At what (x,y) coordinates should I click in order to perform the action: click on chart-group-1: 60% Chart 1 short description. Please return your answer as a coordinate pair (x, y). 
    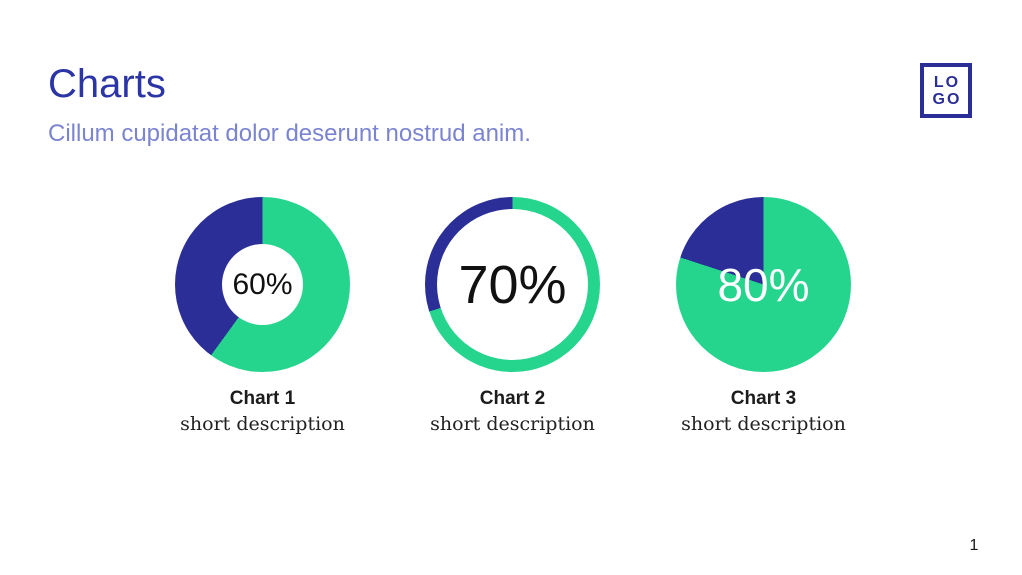
    Looking at the image, I should click on (262, 316).